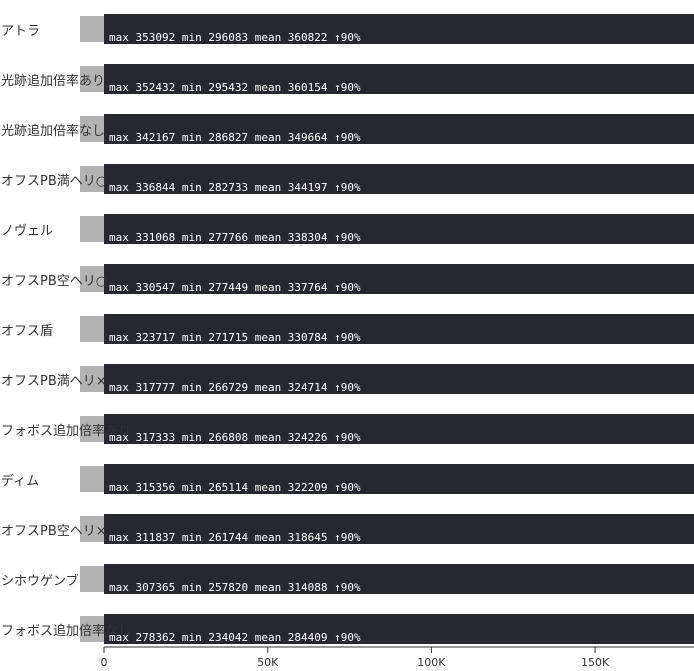 This screenshot has height=671, width=694. Describe the element at coordinates (66, 431) in the screenshot. I see `row-label: フォボス追加倍率あり` at that location.